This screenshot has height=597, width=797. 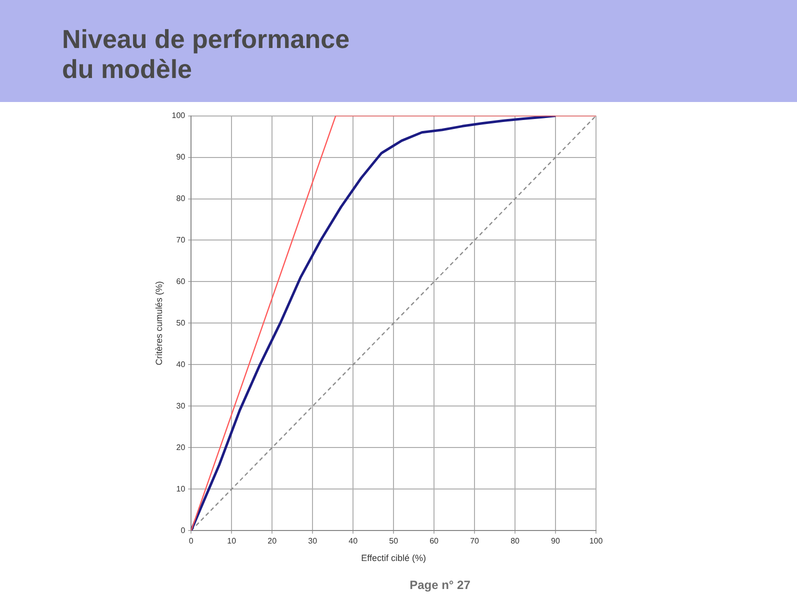 What do you see at coordinates (313, 541) in the screenshot?
I see `x-tick-label: 30` at bounding box center [313, 541].